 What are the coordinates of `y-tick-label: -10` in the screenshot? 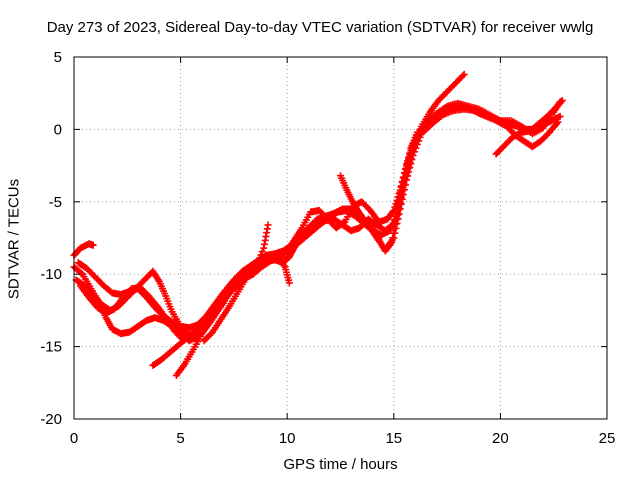 It's located at (51, 274).